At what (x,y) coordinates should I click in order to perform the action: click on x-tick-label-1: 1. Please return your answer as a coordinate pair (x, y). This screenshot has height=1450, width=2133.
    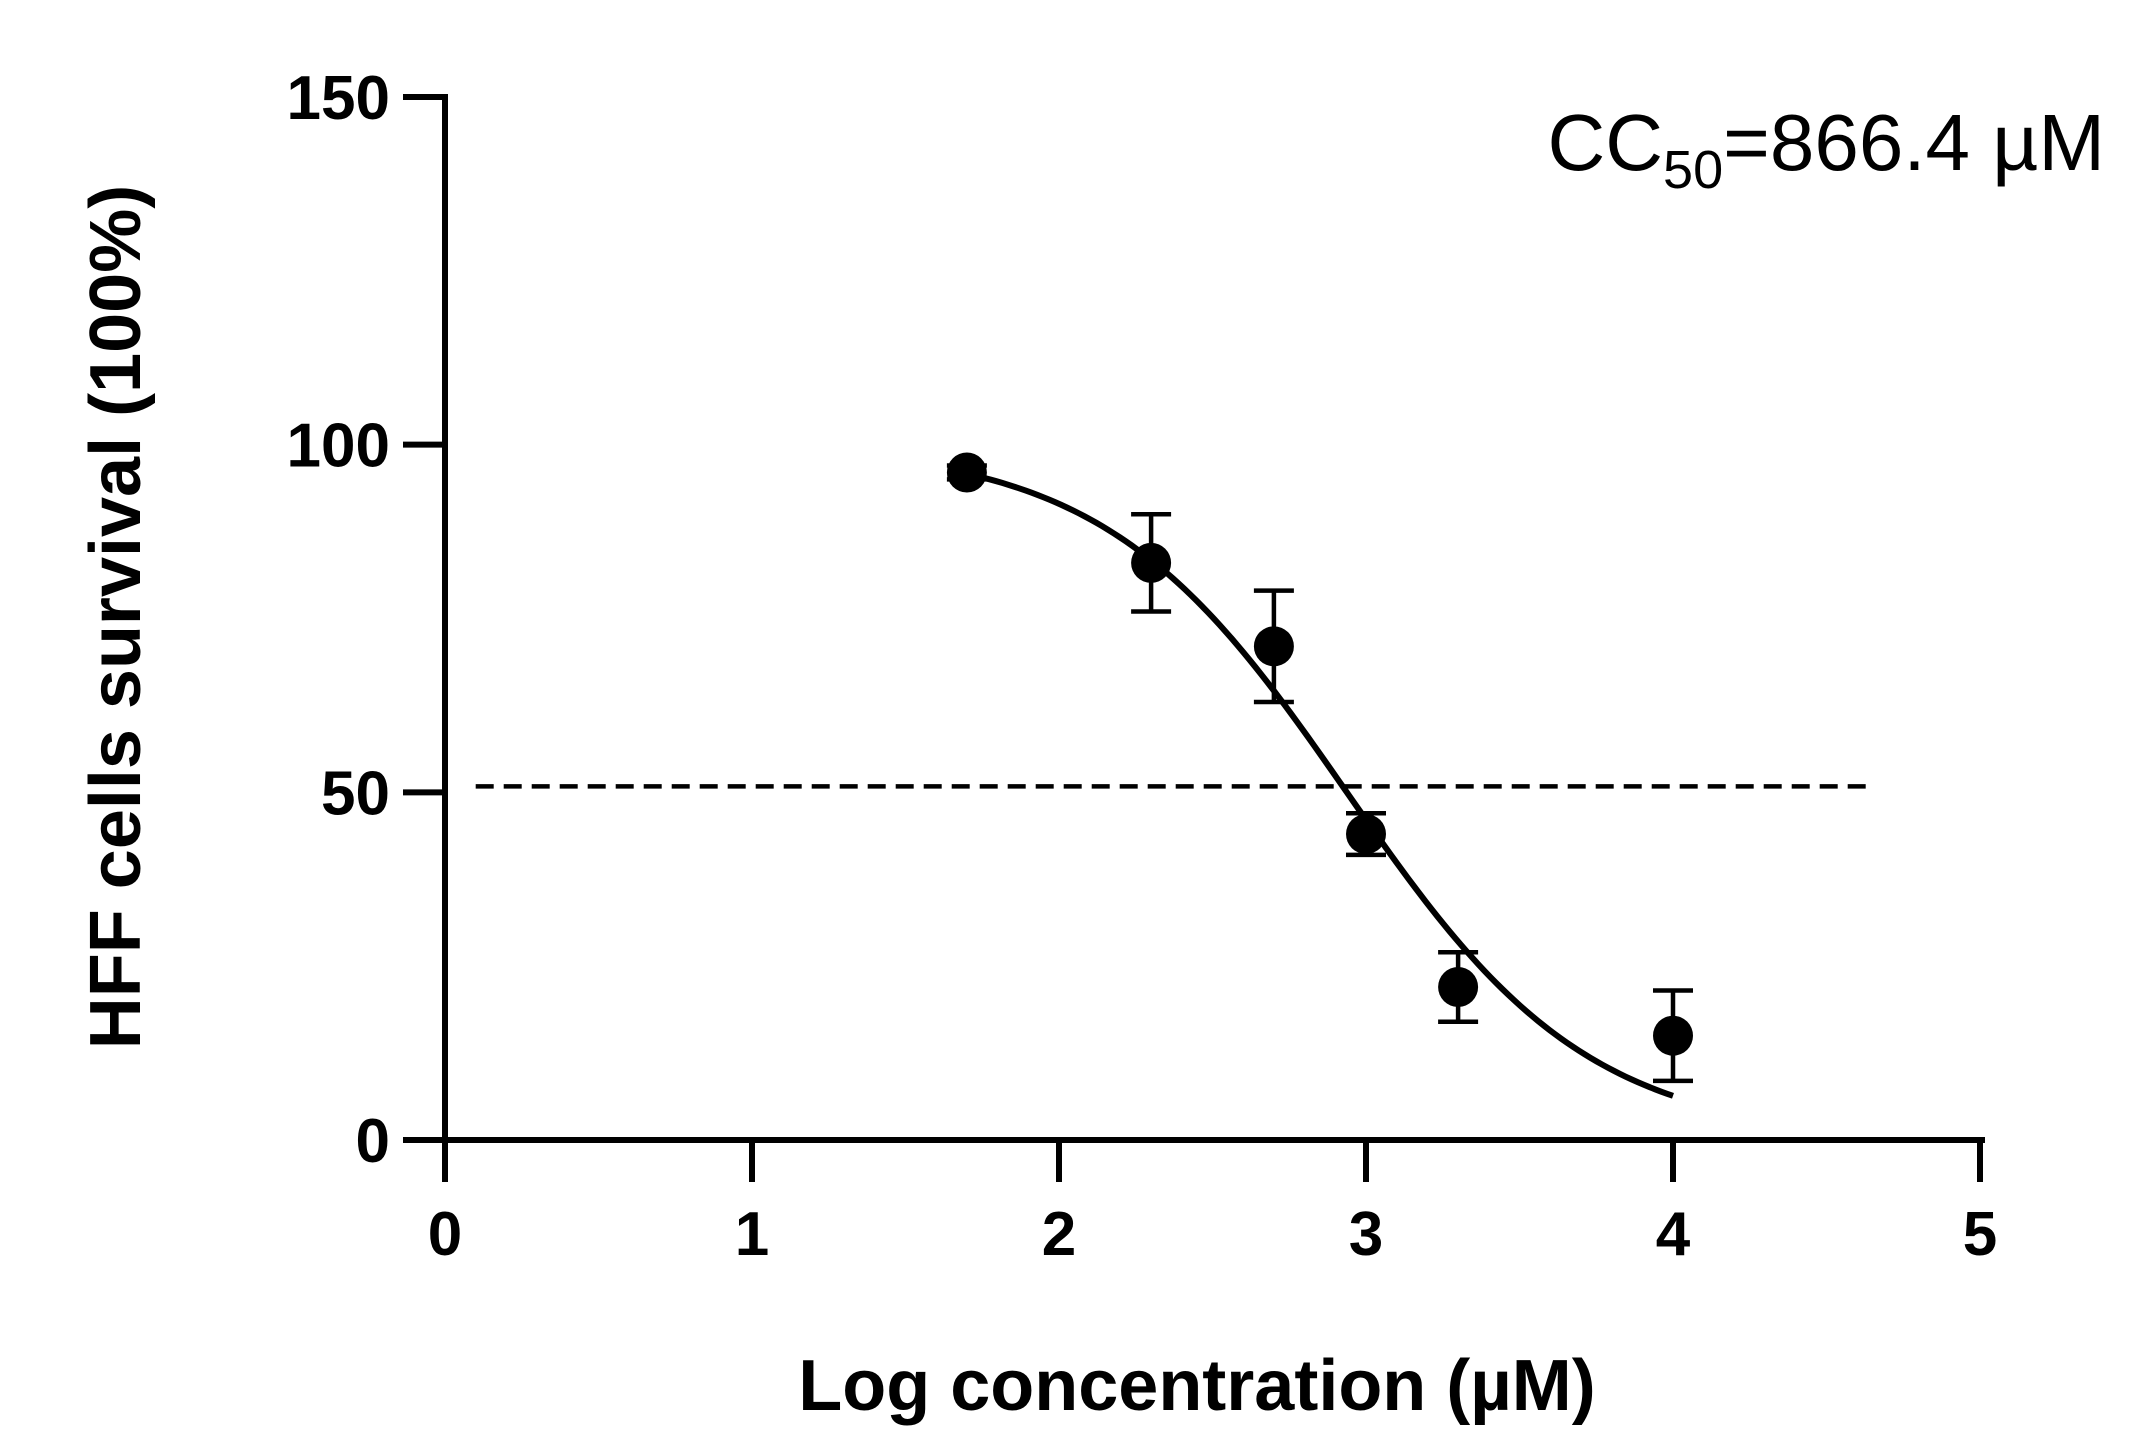
    Looking at the image, I should click on (752, 1234).